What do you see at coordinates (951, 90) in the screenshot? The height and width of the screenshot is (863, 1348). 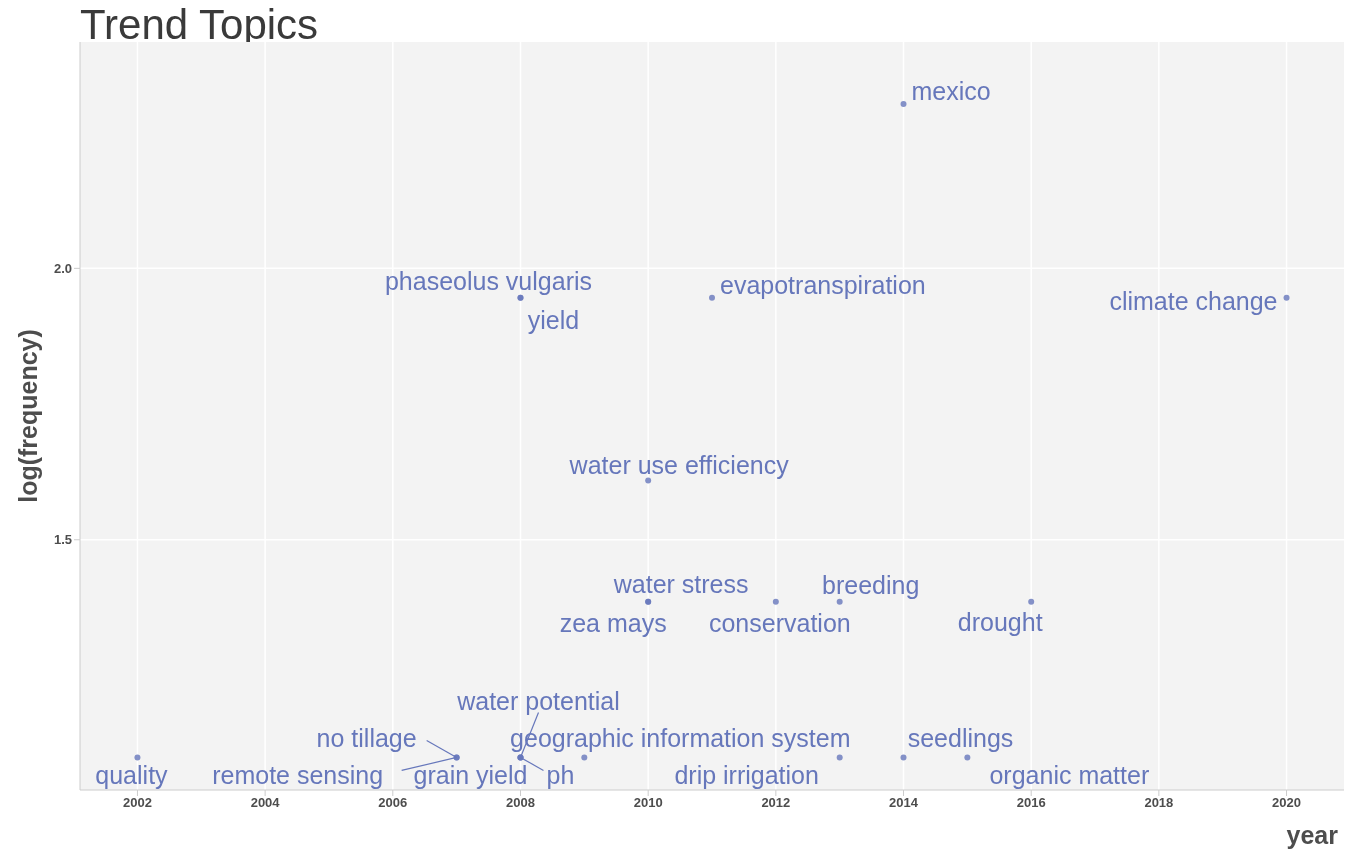 I see `data-label: mexico` at bounding box center [951, 90].